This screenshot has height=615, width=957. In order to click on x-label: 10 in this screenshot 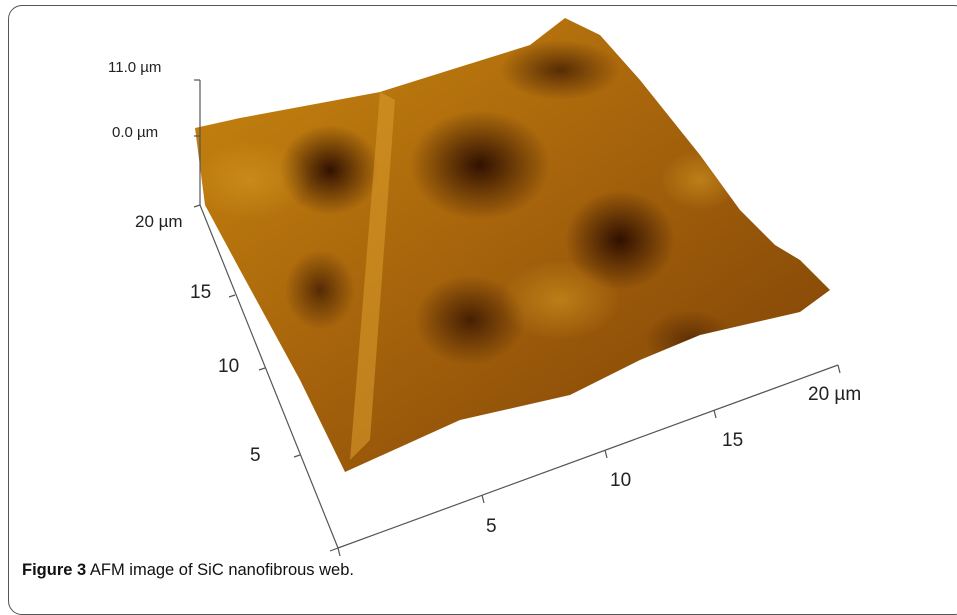, I will do `click(620, 480)`.